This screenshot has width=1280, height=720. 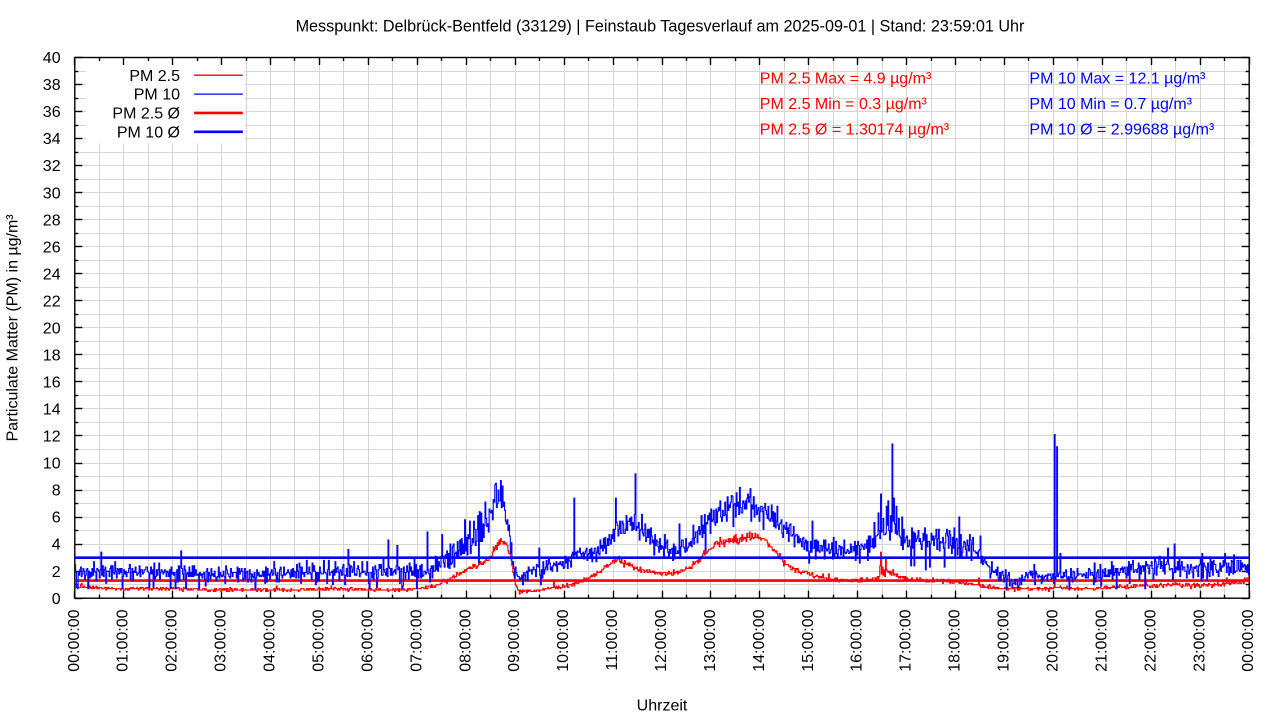 I want to click on svg-text: 32, so click(x=52, y=166).